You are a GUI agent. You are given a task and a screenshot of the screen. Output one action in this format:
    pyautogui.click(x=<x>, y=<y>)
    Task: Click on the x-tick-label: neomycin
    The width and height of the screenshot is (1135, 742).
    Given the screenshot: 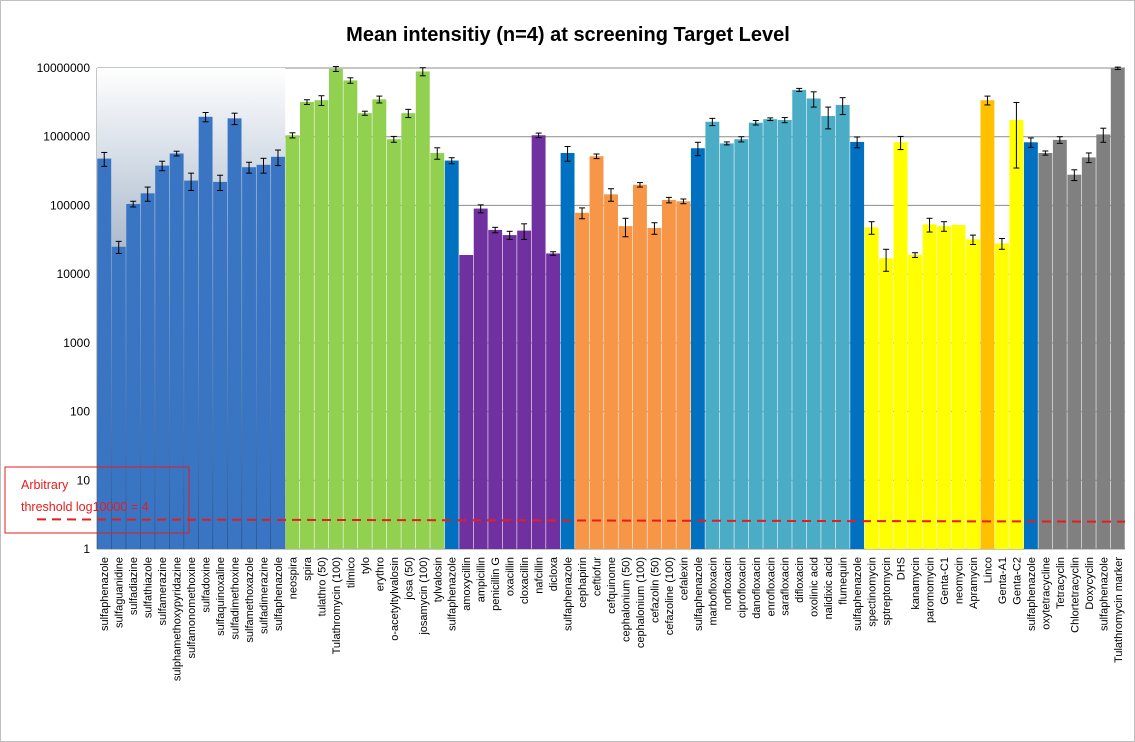 What is the action you would take?
    pyautogui.click(x=959, y=580)
    